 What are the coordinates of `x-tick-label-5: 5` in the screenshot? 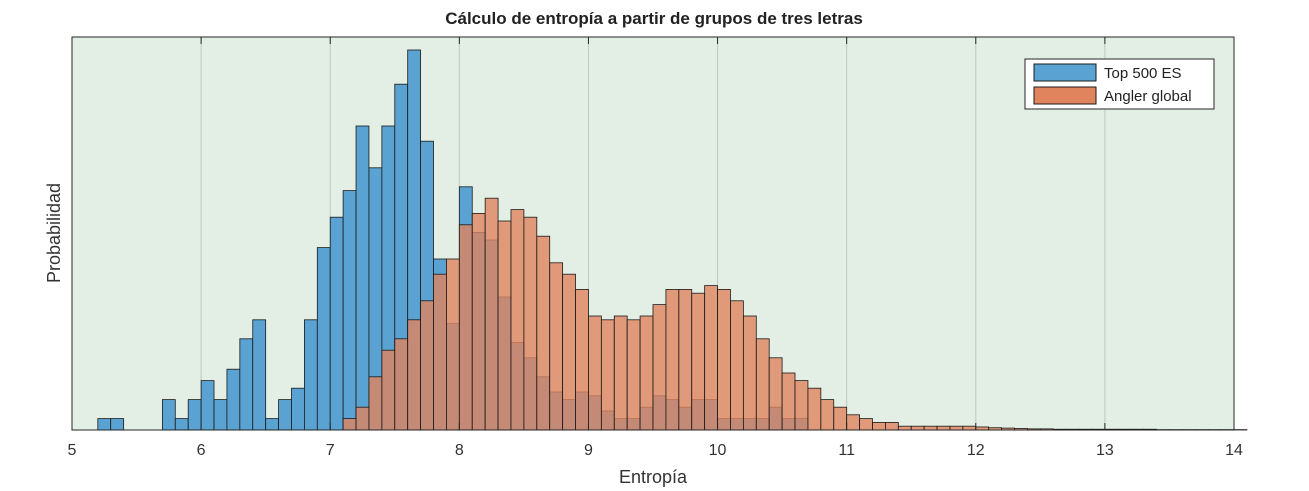 It's located at (72, 450).